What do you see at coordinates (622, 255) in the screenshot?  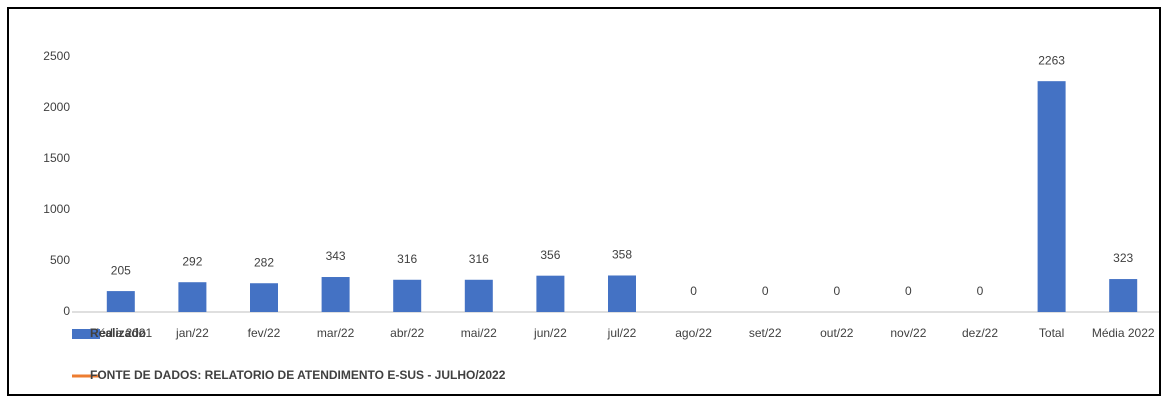 I see `data-label: 358` at bounding box center [622, 255].